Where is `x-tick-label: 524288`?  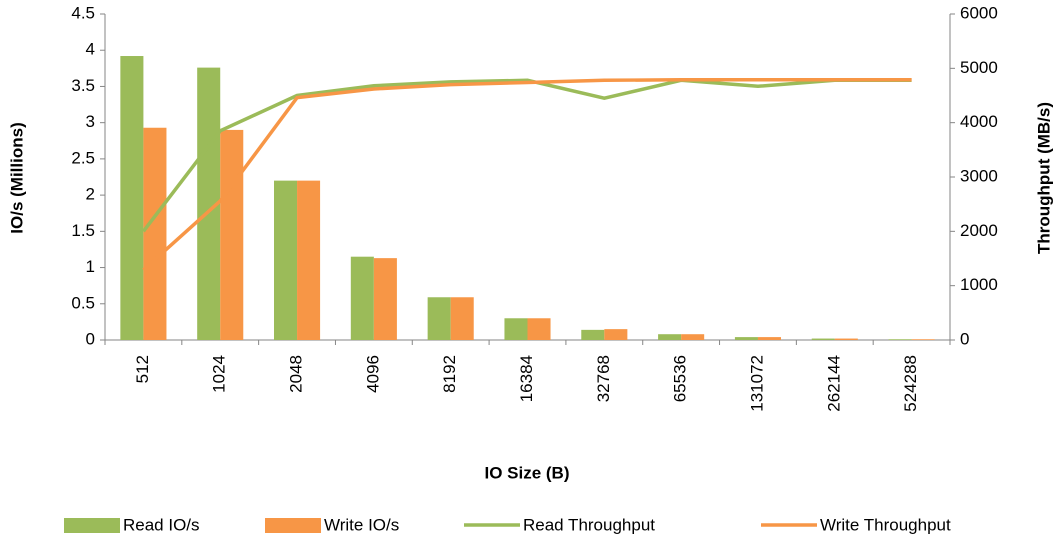
x-tick-label: 524288 is located at coordinates (910, 383).